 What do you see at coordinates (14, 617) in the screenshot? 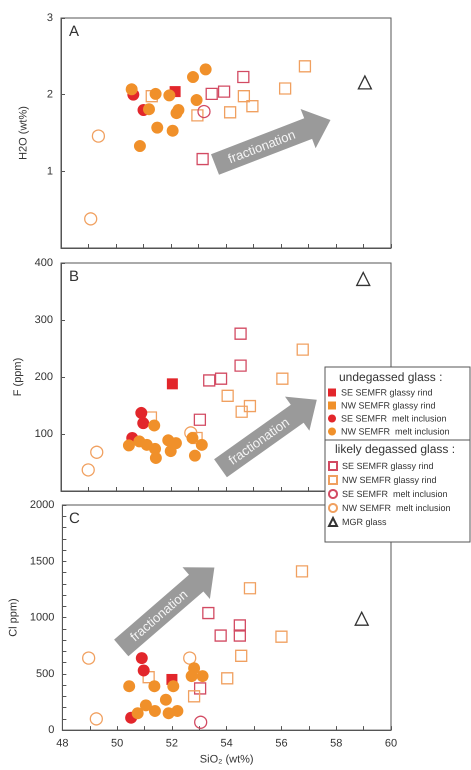
I see `y-axis-title: Cl ppm)` at bounding box center [14, 617].